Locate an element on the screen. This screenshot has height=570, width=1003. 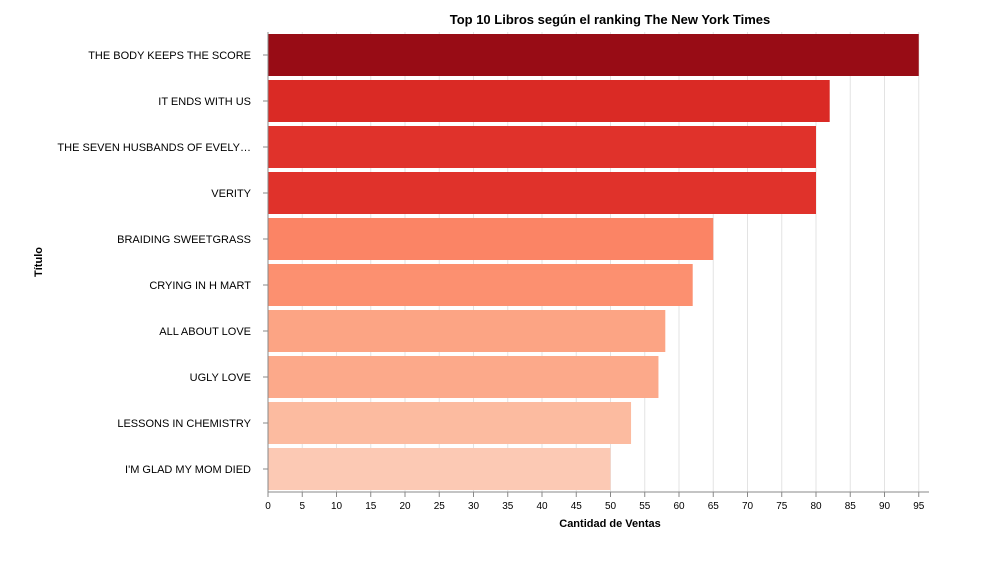
x-tick-label: 20 is located at coordinates (405, 506).